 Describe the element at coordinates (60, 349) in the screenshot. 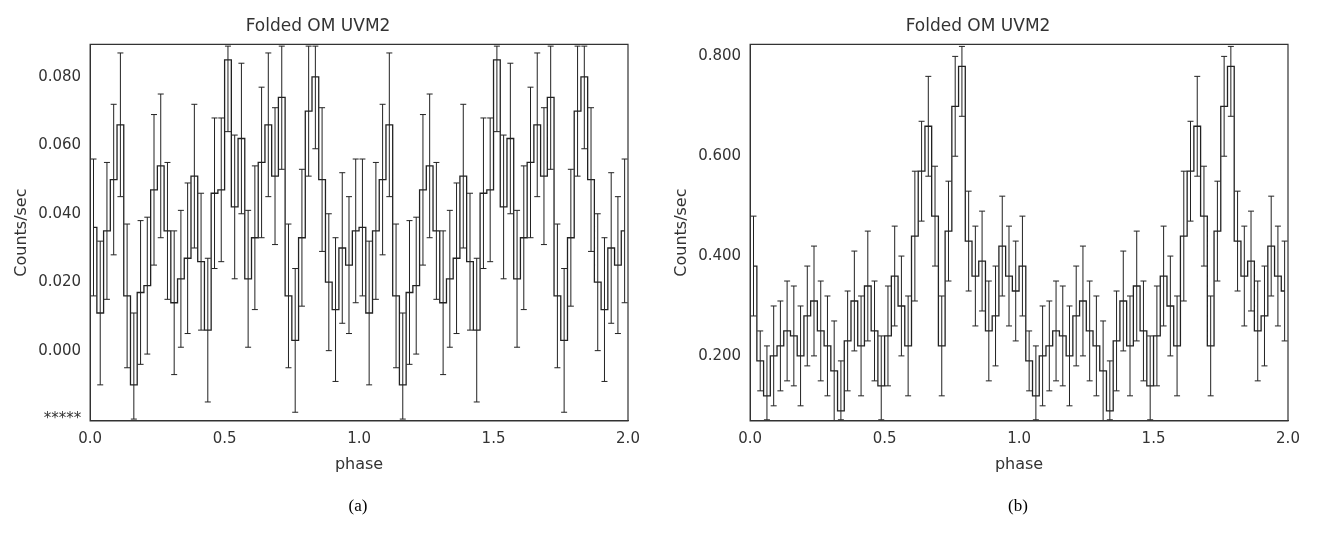

I see `y-tick-label: 0.000` at that location.